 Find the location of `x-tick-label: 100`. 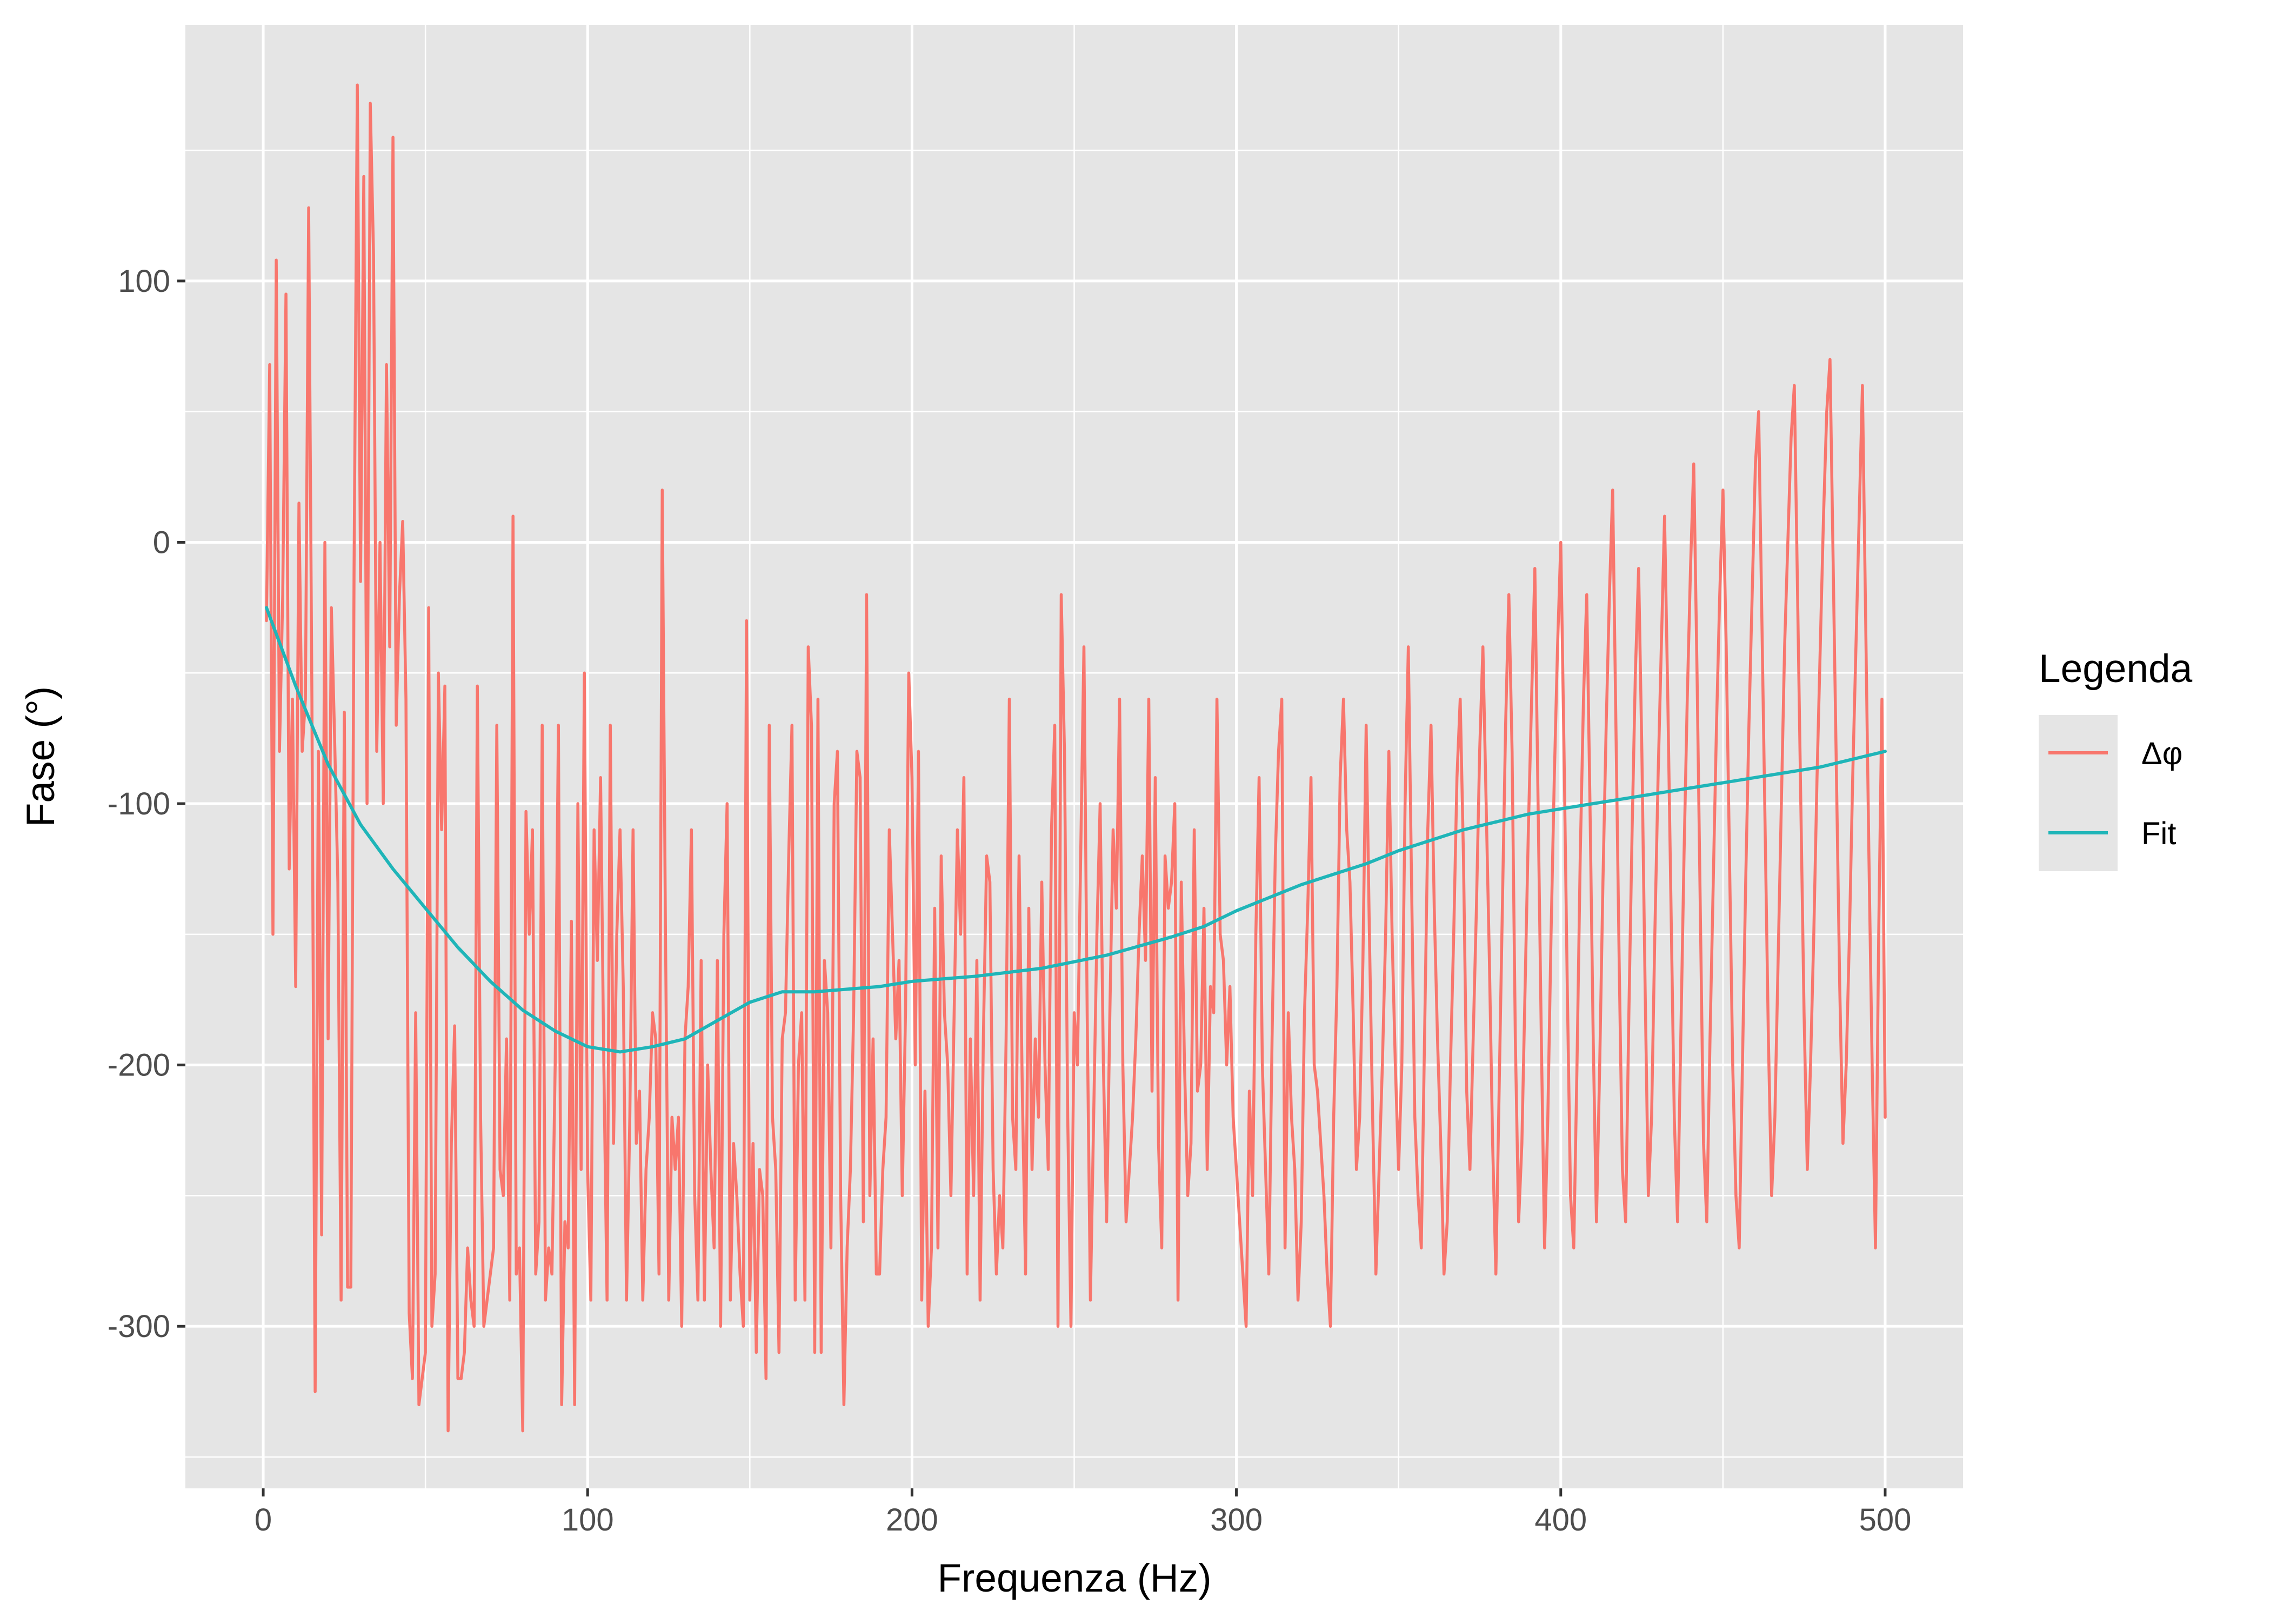

x-tick-label: 100 is located at coordinates (588, 1520).